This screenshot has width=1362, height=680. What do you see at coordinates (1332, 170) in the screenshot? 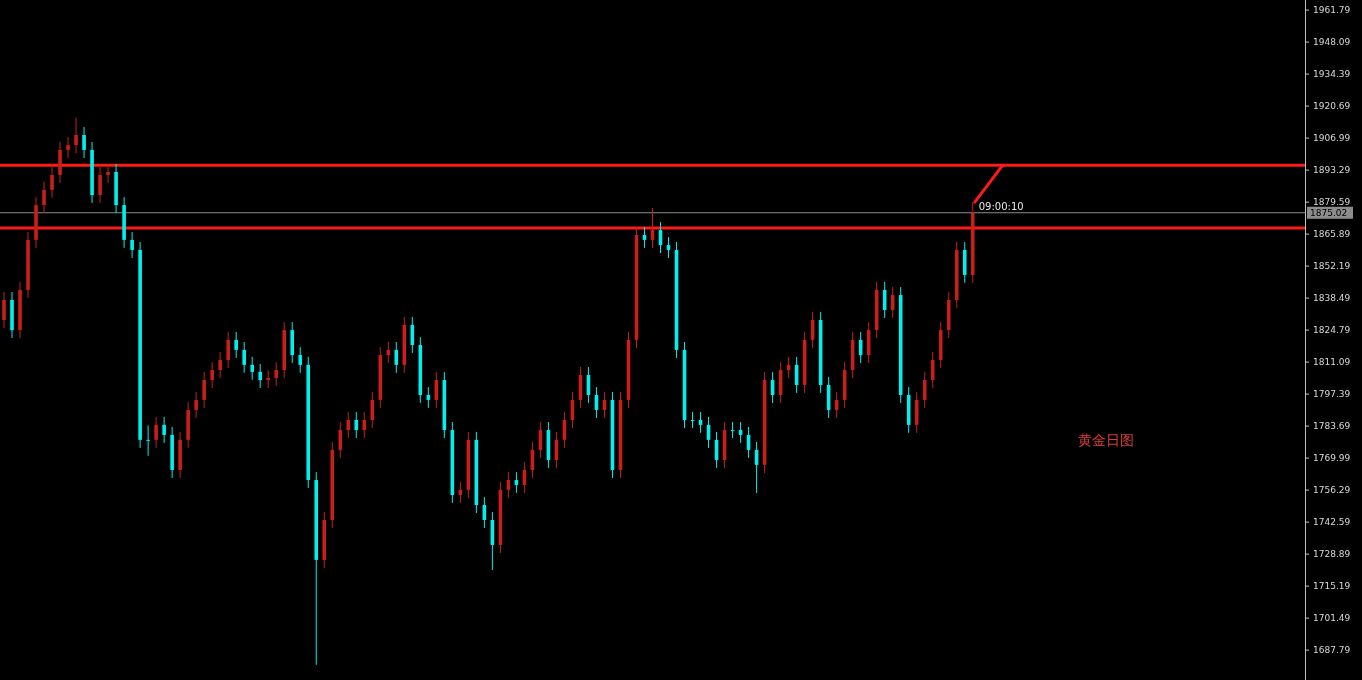
I see `y-tick-label: 1893.29` at bounding box center [1332, 170].